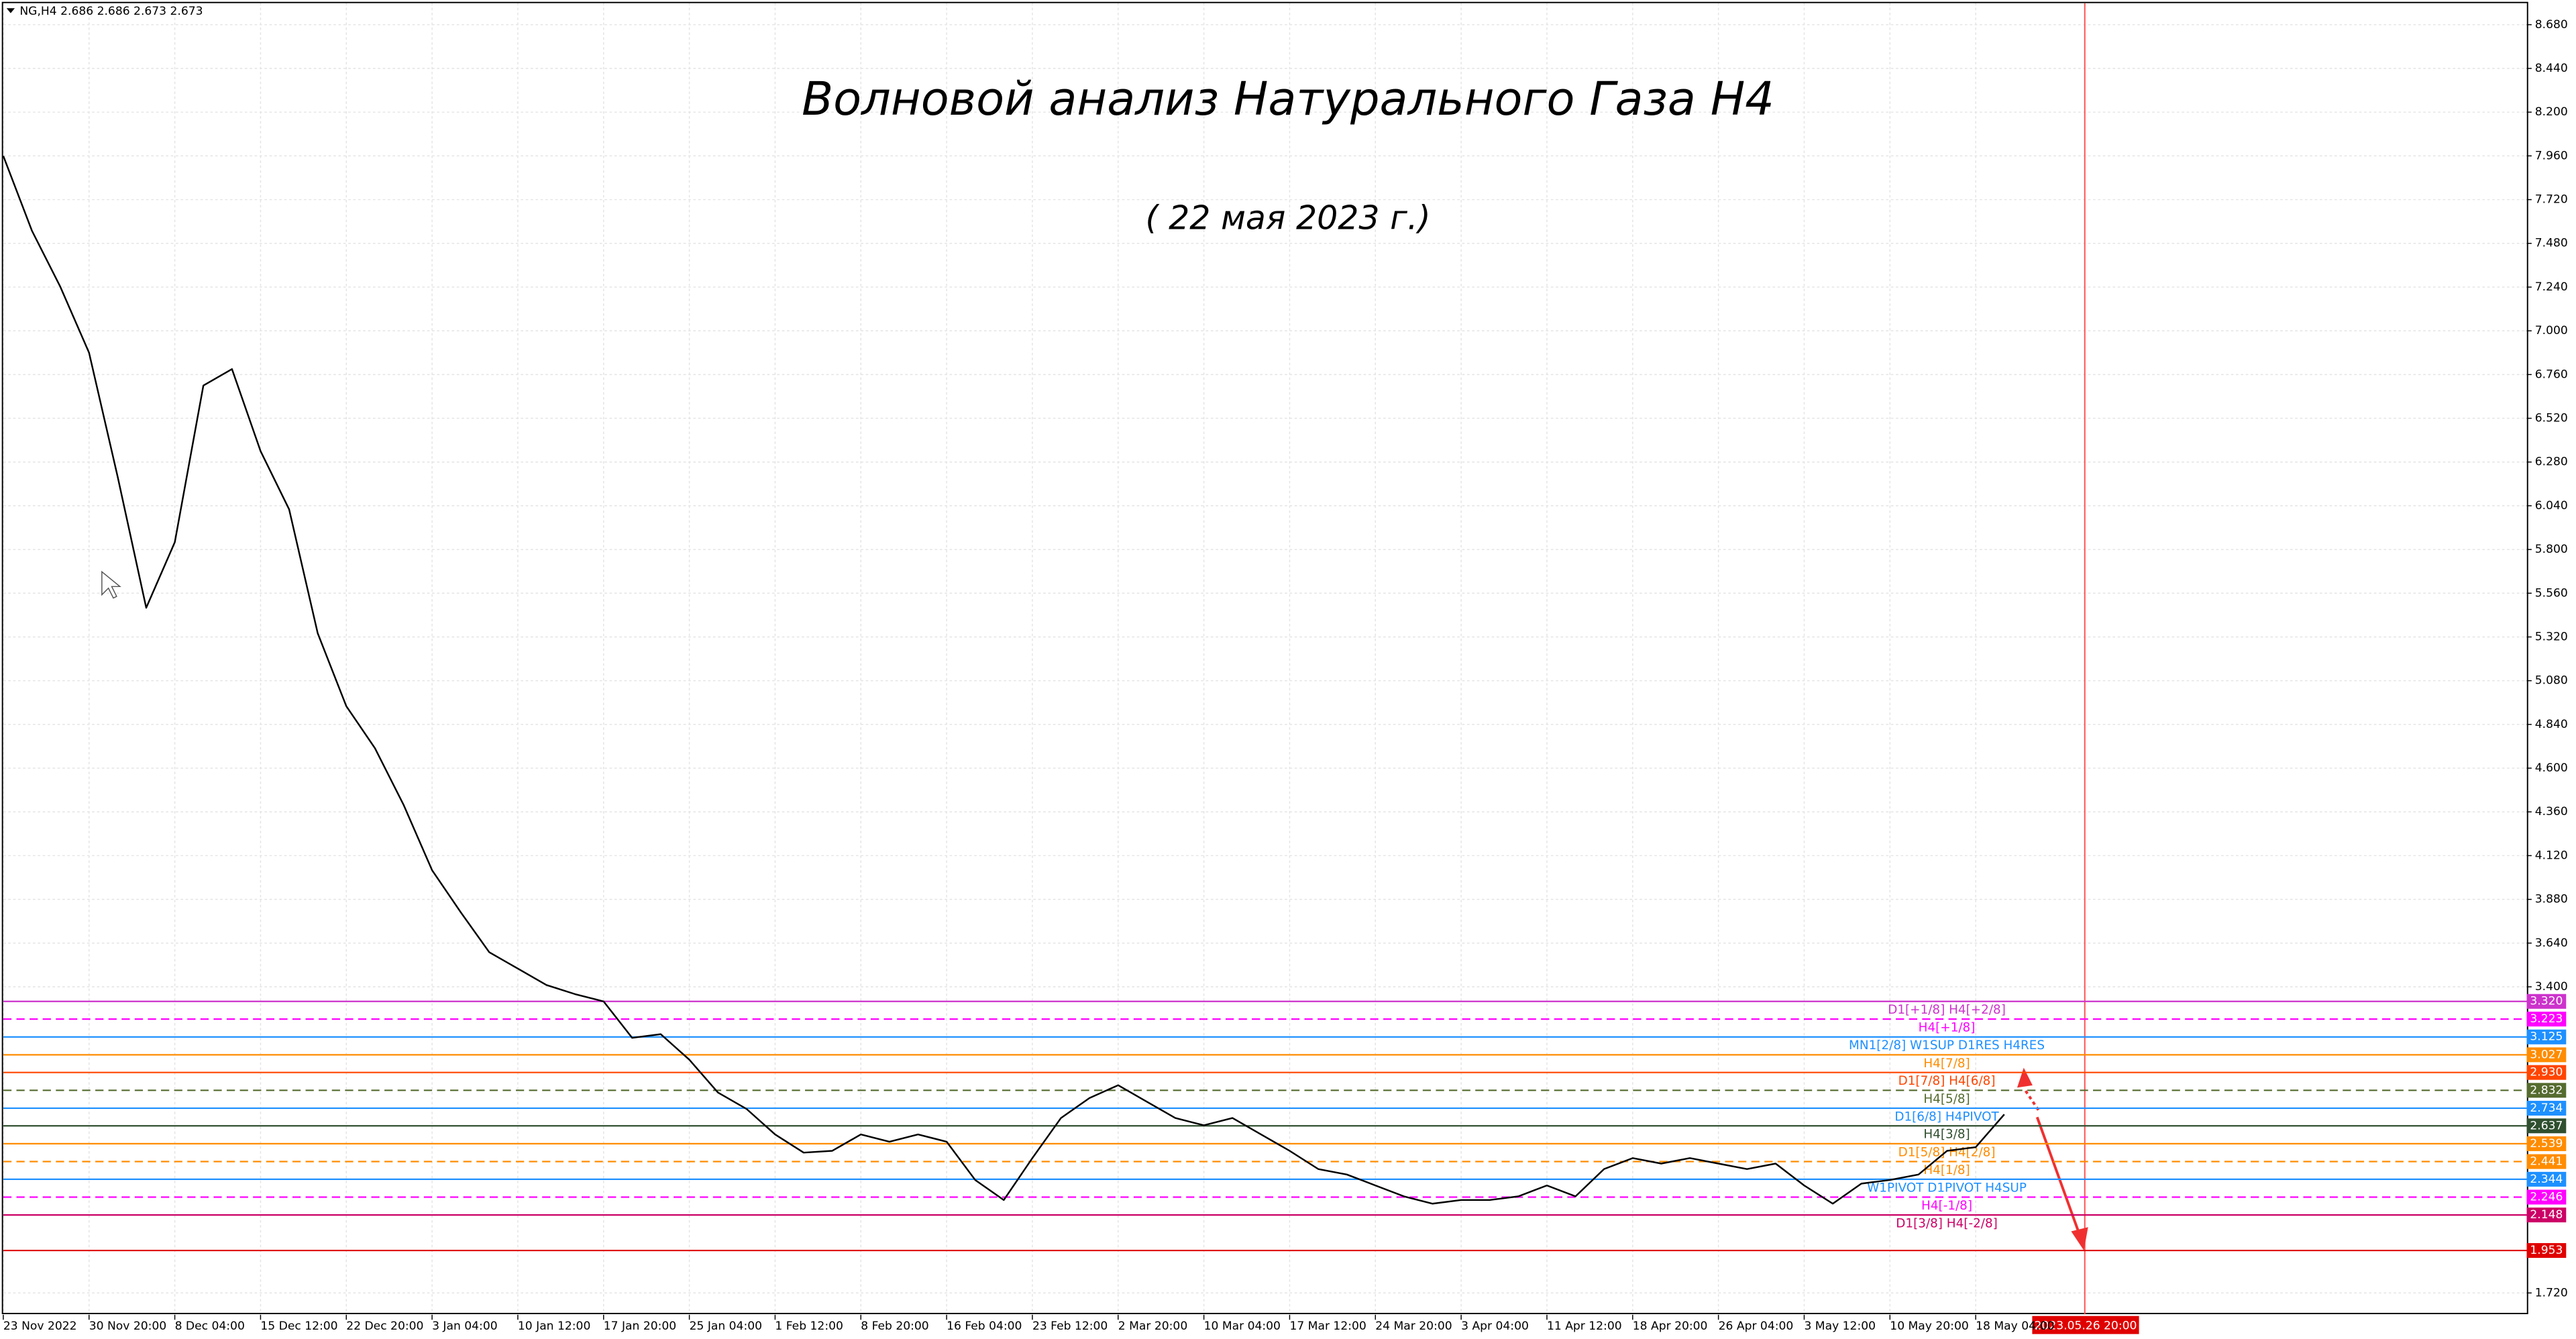 The height and width of the screenshot is (1339, 2576). What do you see at coordinates (1840, 1326) in the screenshot?
I see `x-tick-label: 3 May 12:00` at bounding box center [1840, 1326].